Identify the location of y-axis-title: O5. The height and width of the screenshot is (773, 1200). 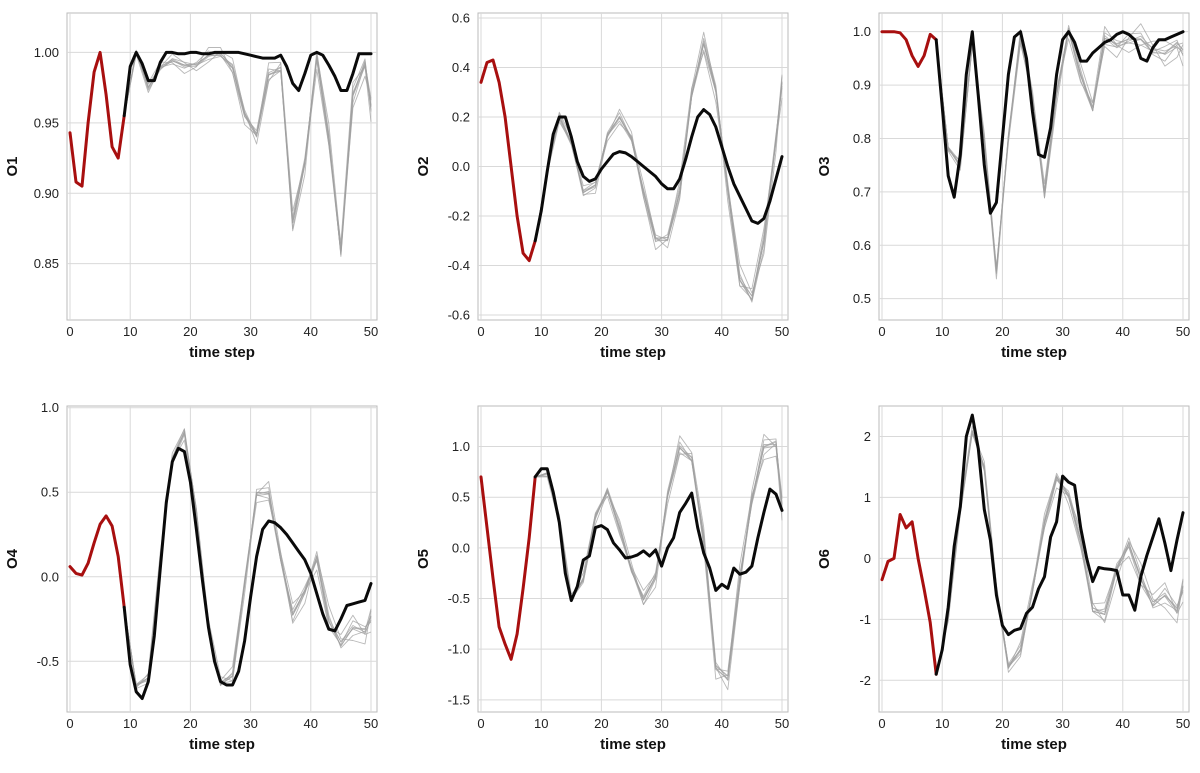
(423, 559).